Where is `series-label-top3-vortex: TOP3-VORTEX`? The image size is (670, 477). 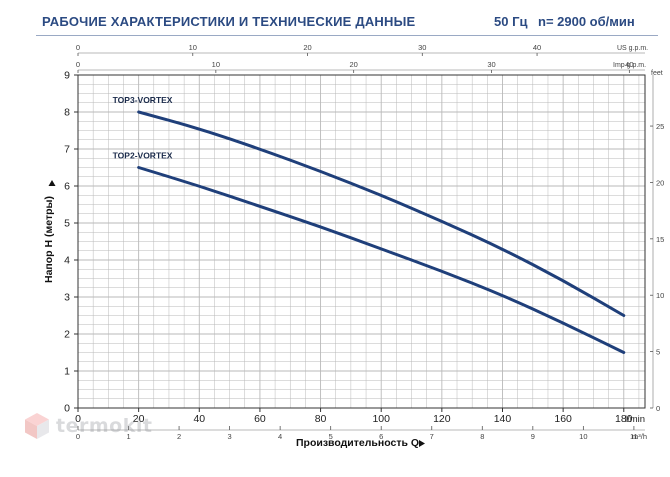 series-label-top3-vortex: TOP3-VORTEX is located at coordinates (143, 100).